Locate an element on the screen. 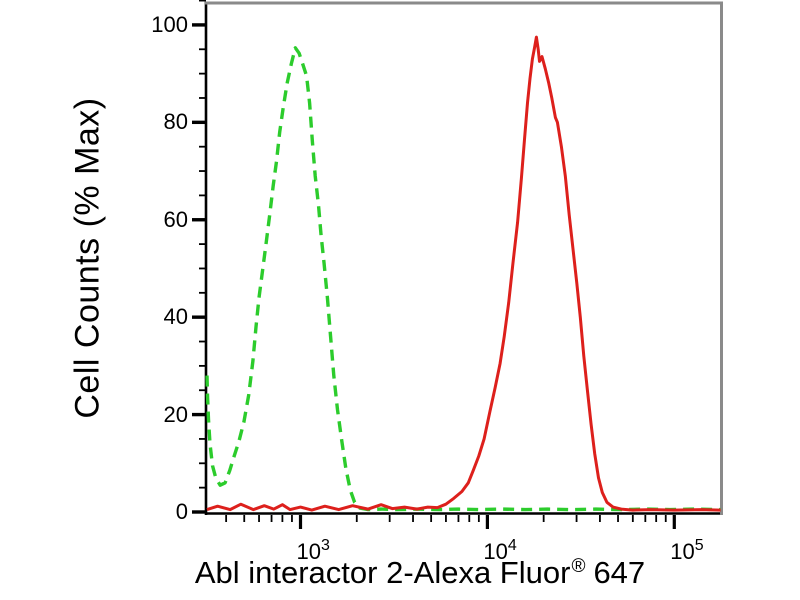 The height and width of the screenshot is (600, 800). x-axis-title-suffix: 647 is located at coordinates (619, 572).